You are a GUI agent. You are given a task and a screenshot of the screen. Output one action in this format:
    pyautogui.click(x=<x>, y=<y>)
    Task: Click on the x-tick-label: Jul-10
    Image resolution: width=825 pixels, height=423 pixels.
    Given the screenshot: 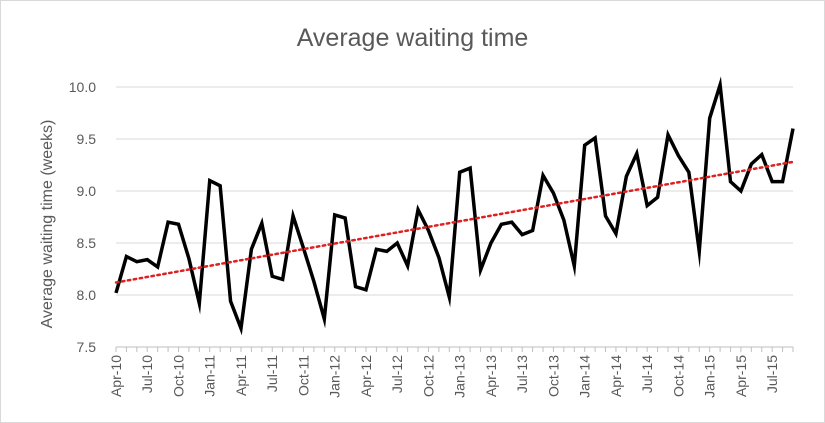 What is the action you would take?
    pyautogui.click(x=147, y=374)
    